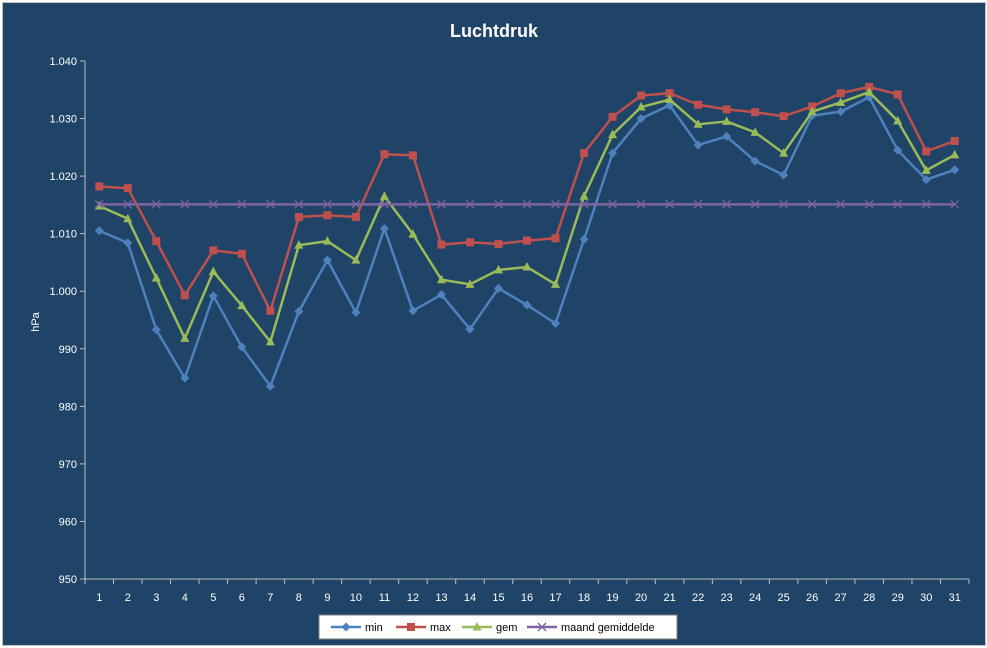 This screenshot has height=648, width=987. What do you see at coordinates (898, 598) in the screenshot?
I see `x-tick-label: 29` at bounding box center [898, 598].